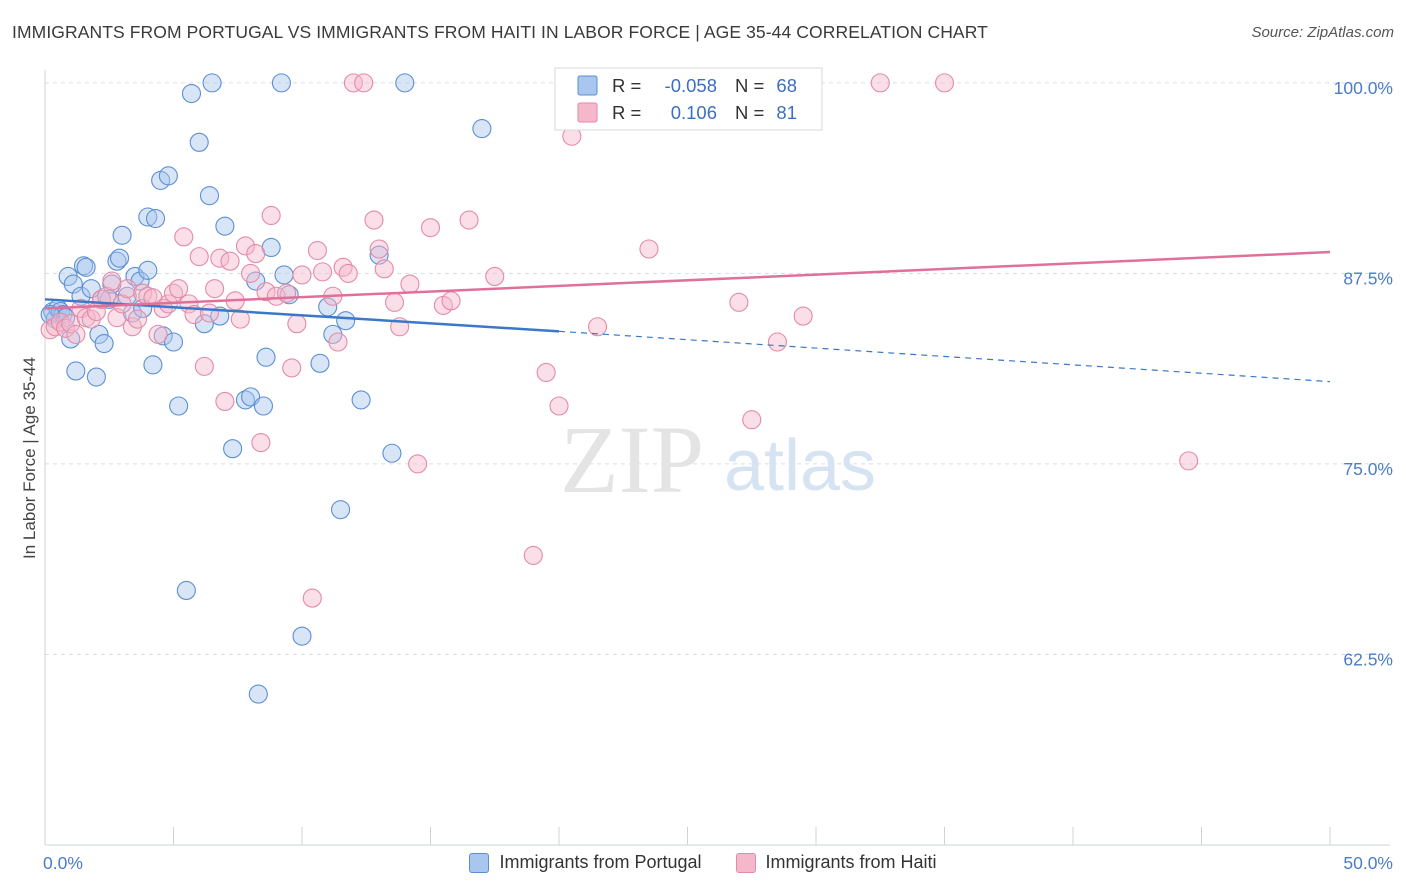 Image resolution: width=1406 pixels, height=892 pixels. I want to click on source-label: Source: ZipAtlas.com, so click(1322, 32).